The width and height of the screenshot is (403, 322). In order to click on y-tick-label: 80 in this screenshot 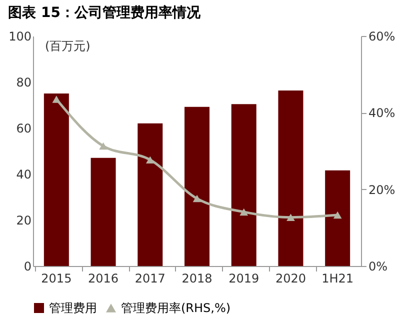, I will do `click(24, 83)`.